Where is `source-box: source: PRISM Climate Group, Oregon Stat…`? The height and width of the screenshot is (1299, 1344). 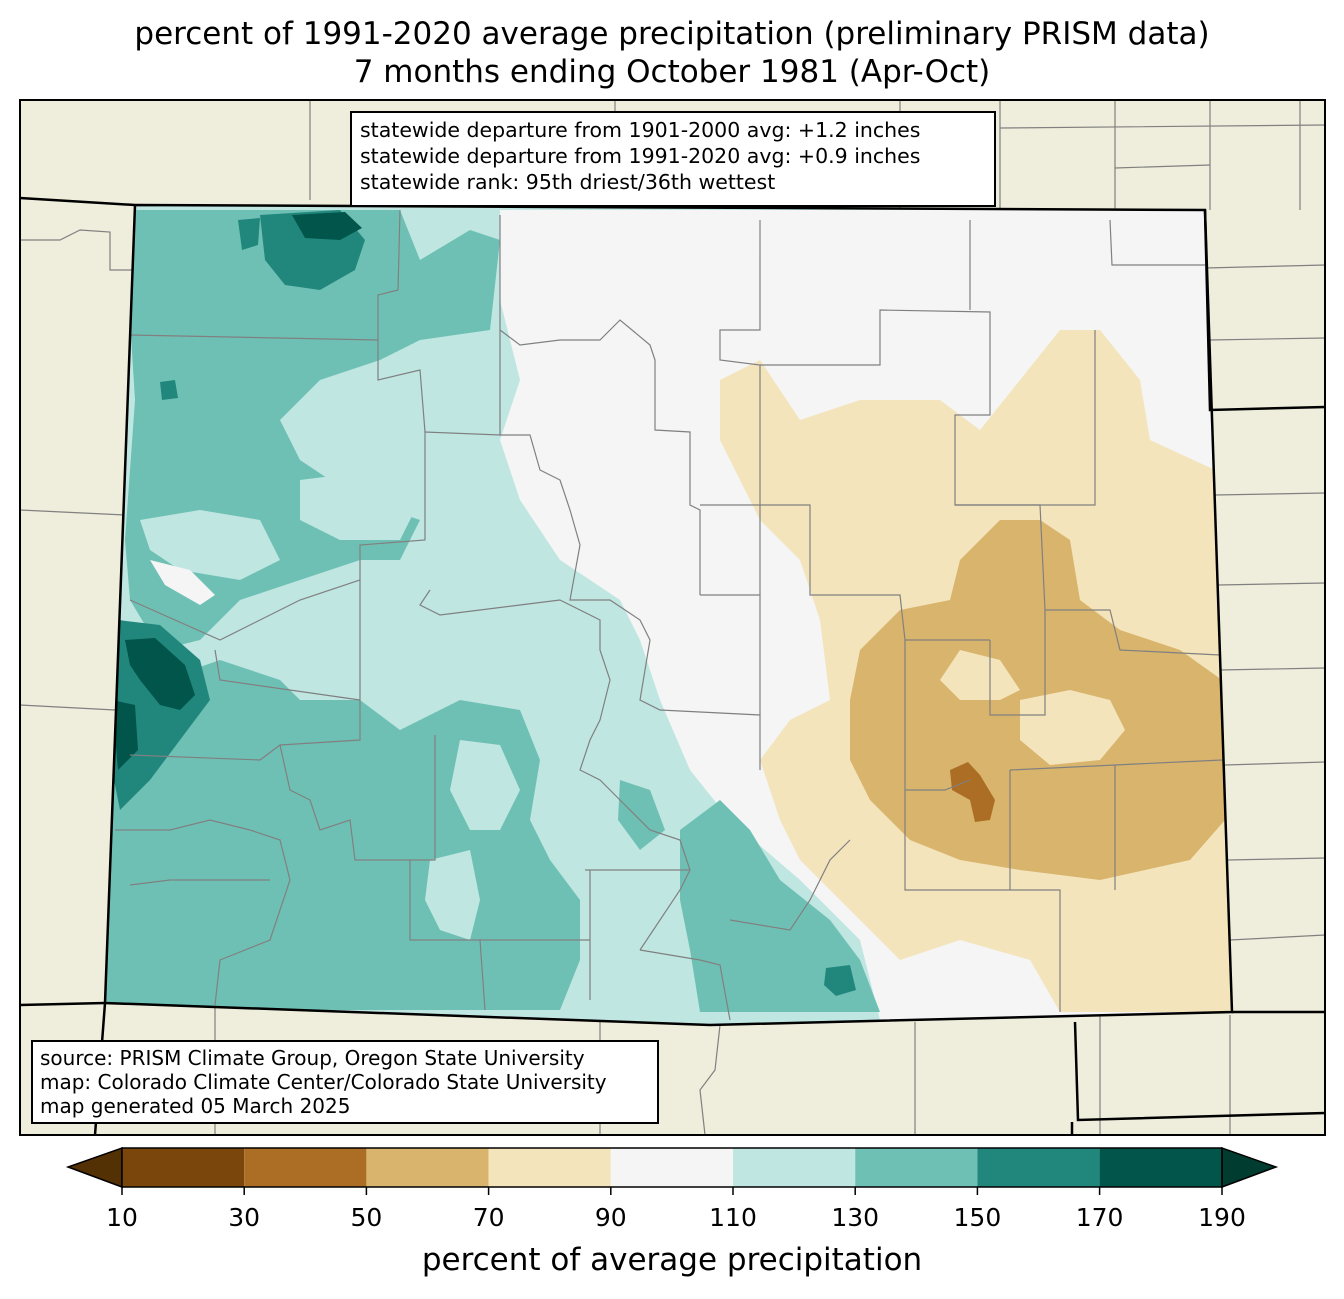
source-box: source: PRISM Climate Group, Oregon Stat… is located at coordinates (345, 1082).